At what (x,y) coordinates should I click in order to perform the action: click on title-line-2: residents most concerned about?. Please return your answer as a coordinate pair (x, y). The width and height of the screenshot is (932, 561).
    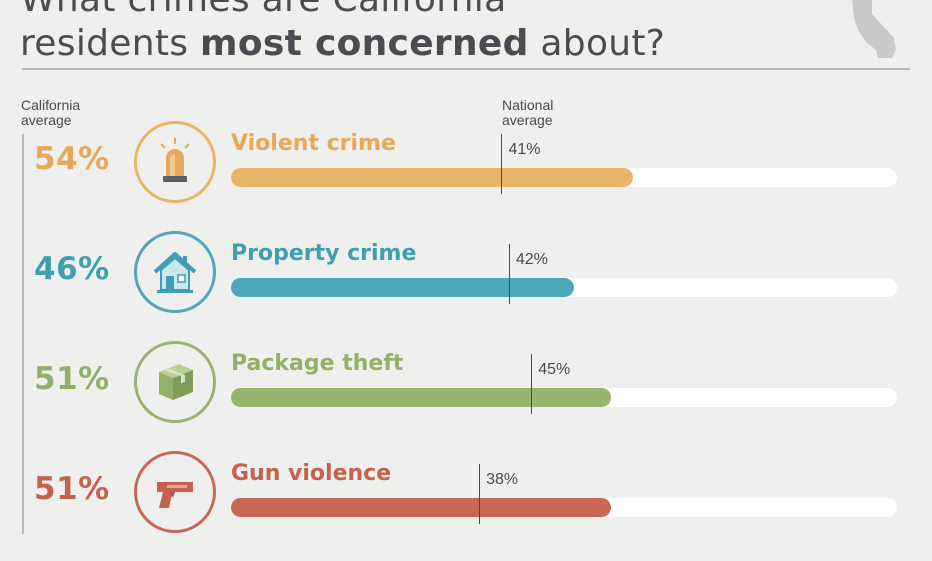
    Looking at the image, I should click on (342, 44).